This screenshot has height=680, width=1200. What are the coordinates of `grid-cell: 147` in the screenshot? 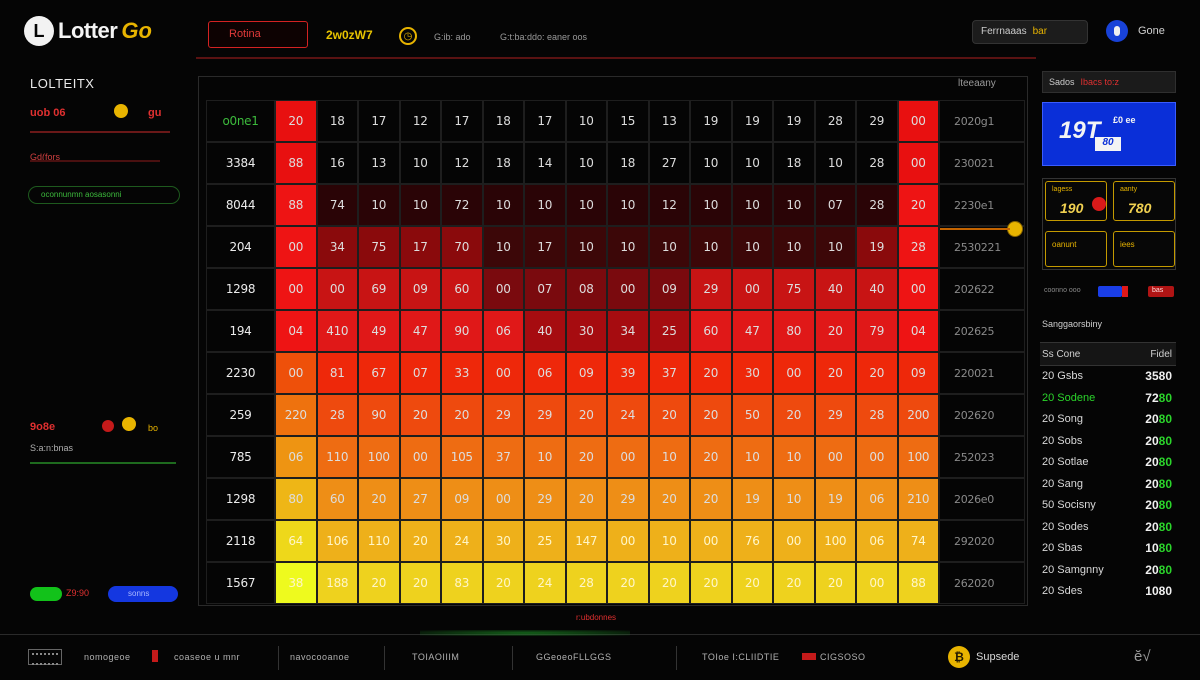 It's located at (586, 541).